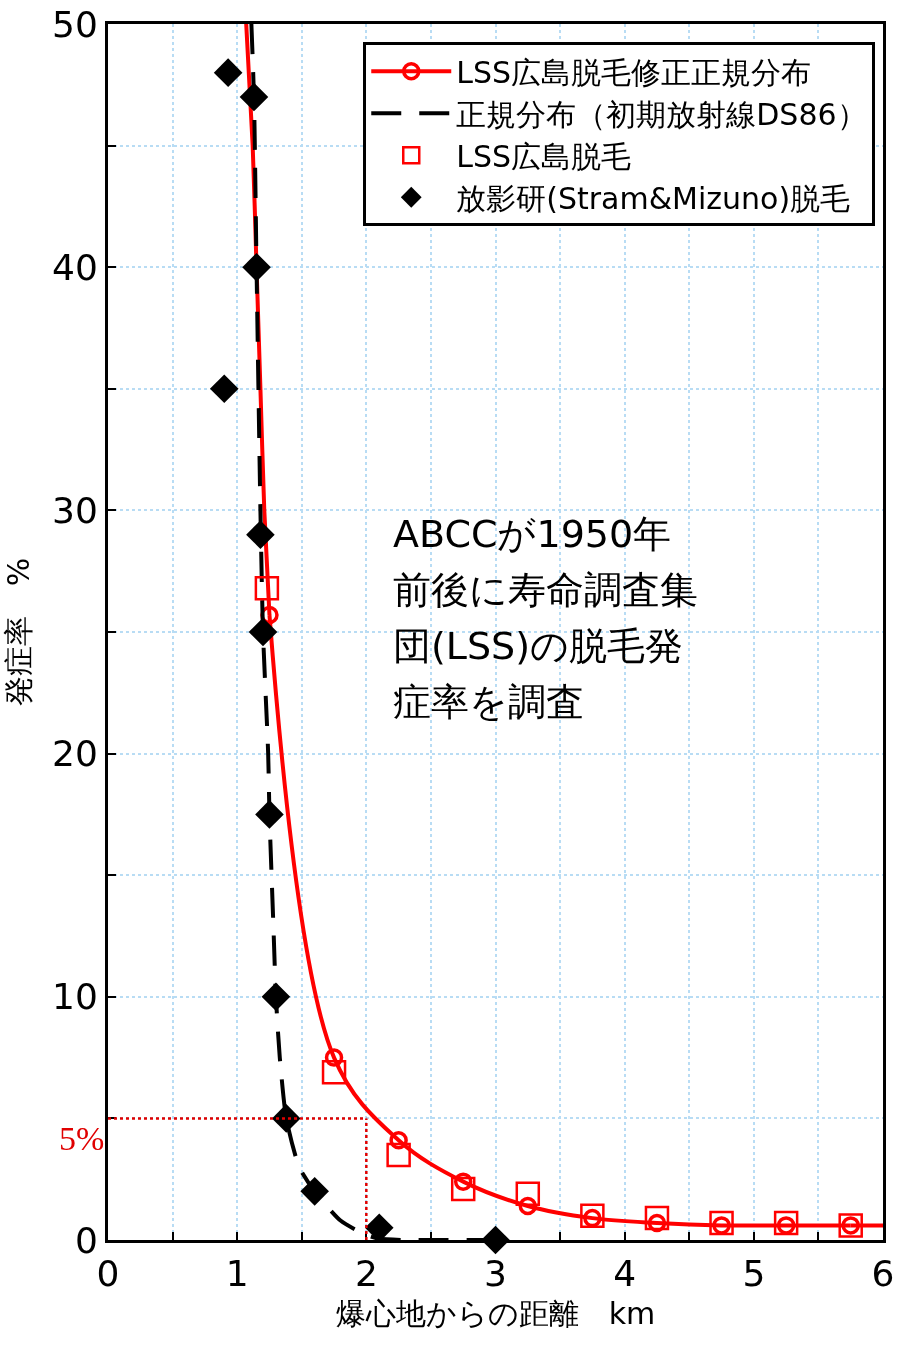 The image size is (898, 1372). I want to click on y-tick-label: 20, so click(74, 754).